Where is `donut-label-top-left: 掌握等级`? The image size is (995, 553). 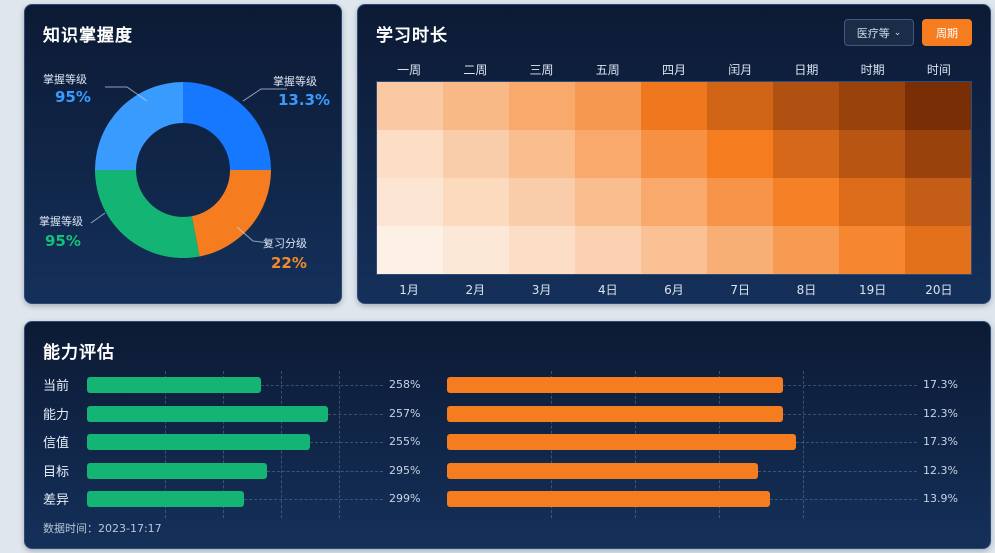 donut-label-top-left: 掌握等级 is located at coordinates (65, 79).